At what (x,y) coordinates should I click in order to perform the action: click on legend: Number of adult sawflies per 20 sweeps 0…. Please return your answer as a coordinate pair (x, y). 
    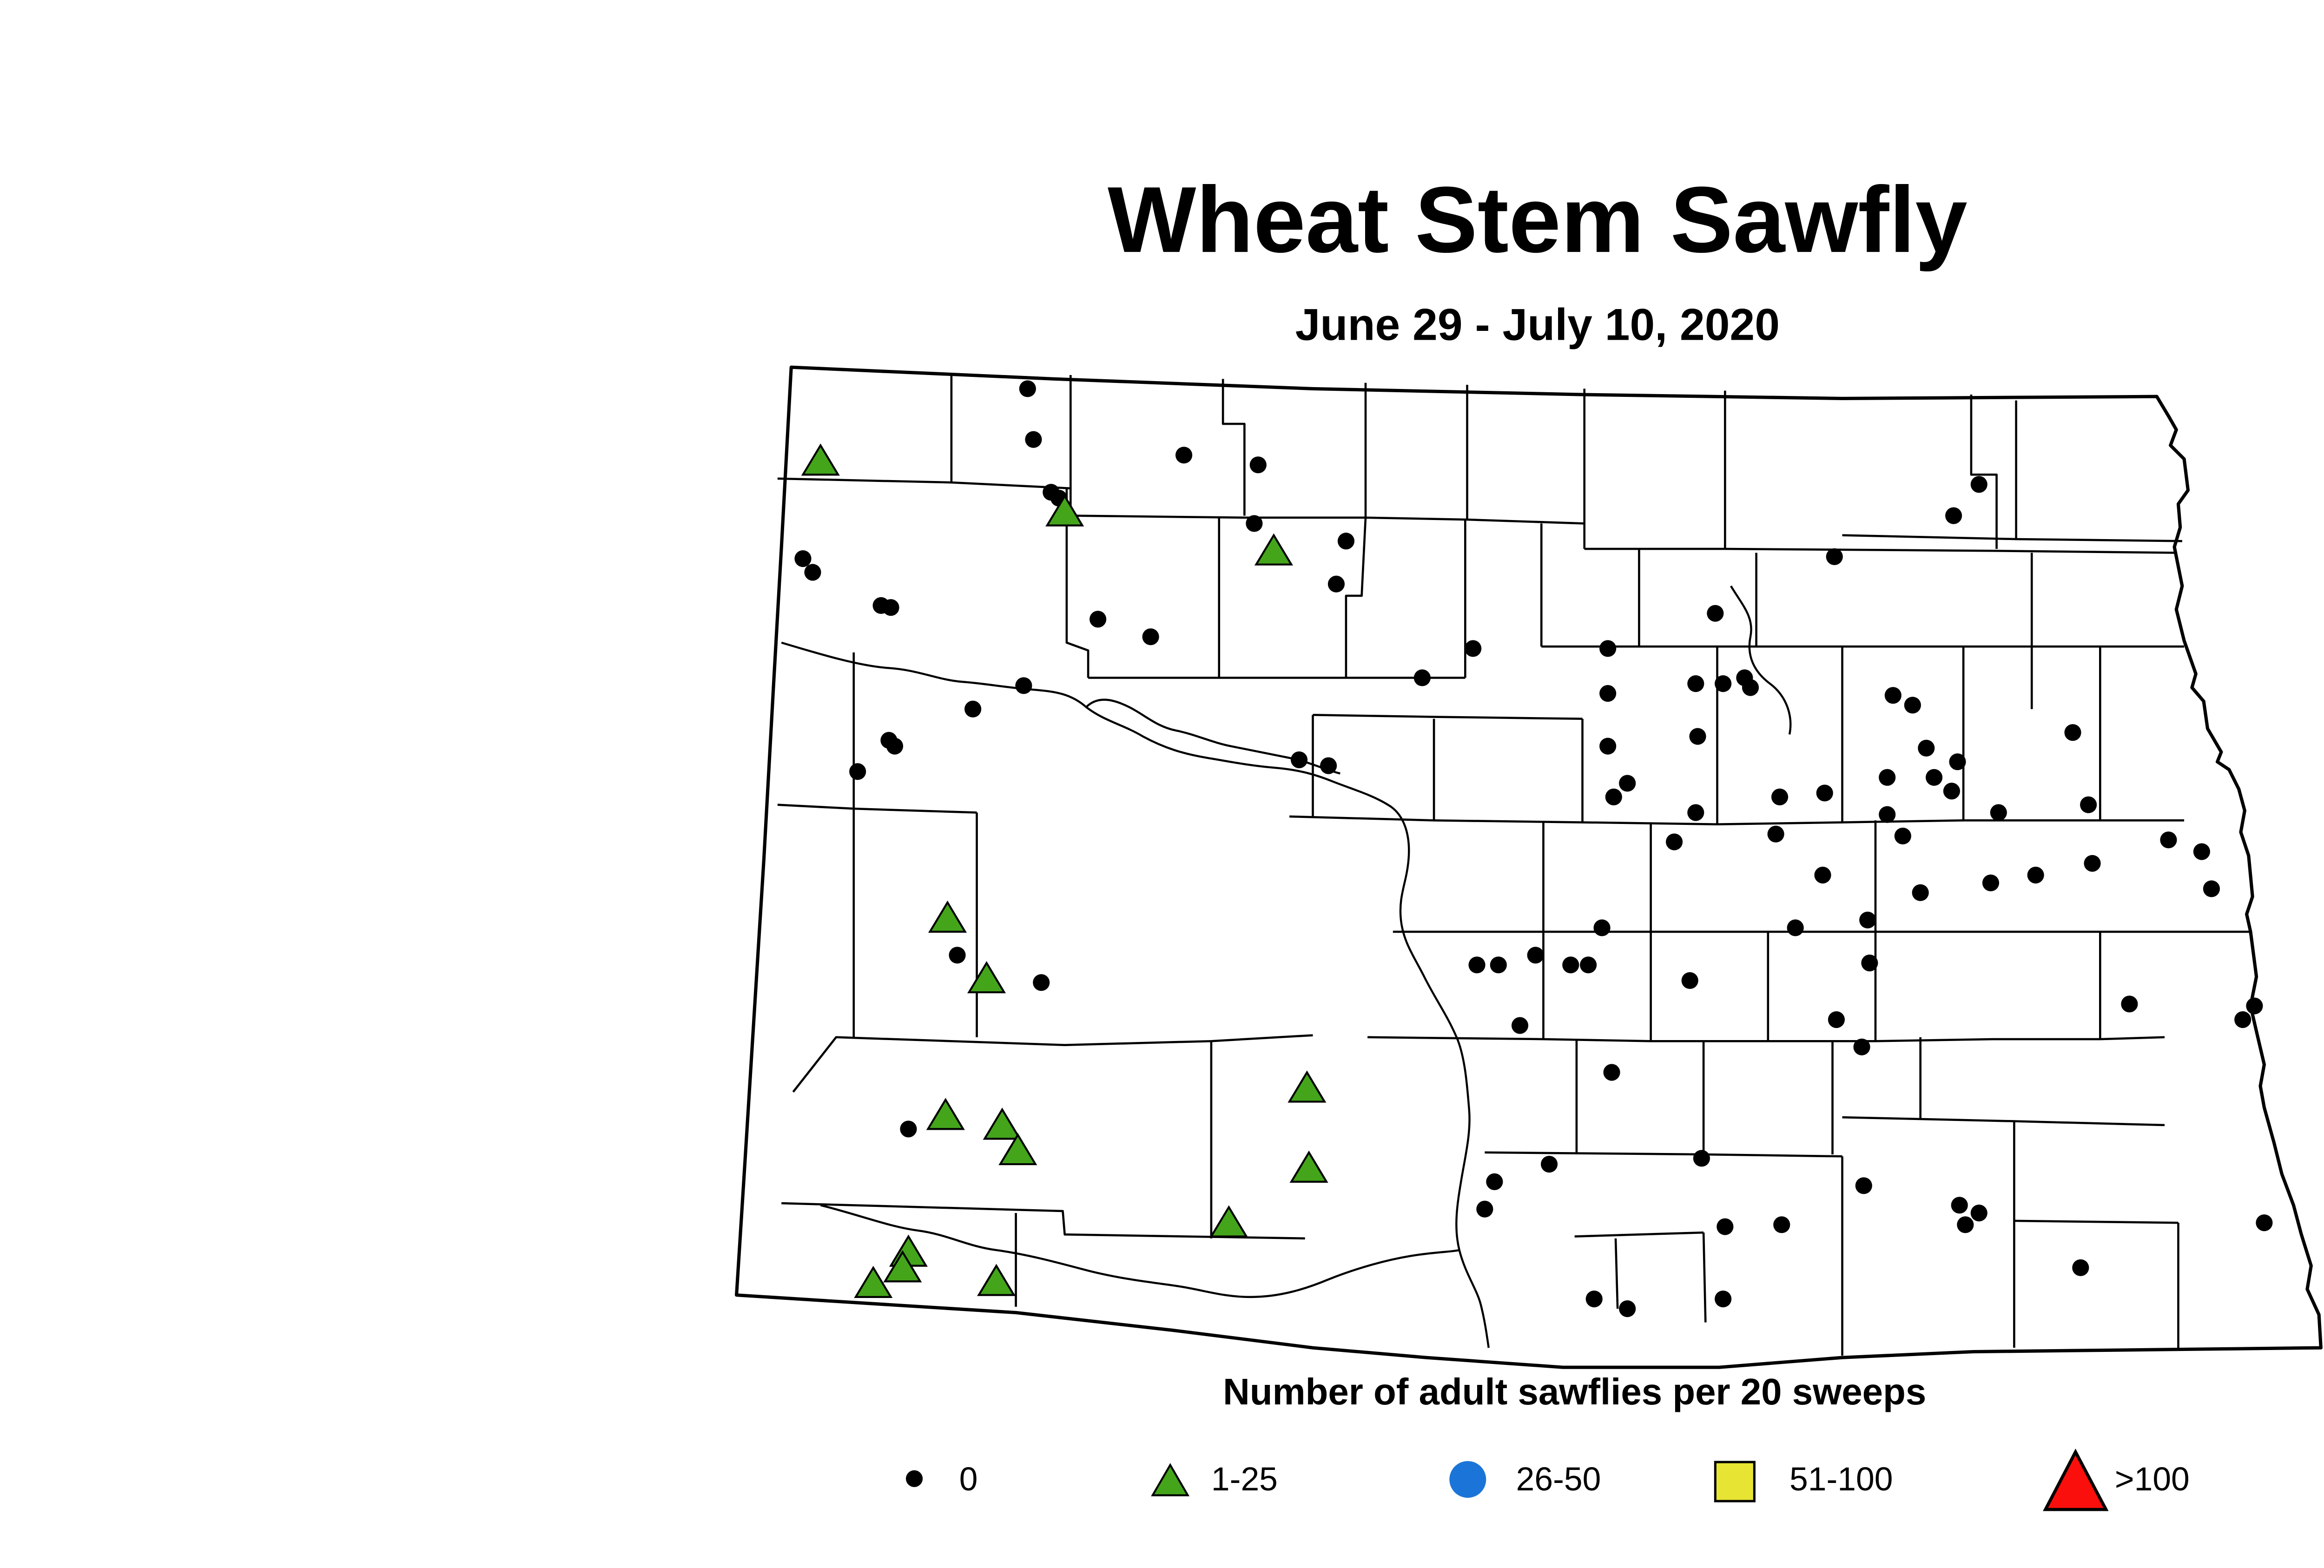
    Looking at the image, I should click on (1547, 1441).